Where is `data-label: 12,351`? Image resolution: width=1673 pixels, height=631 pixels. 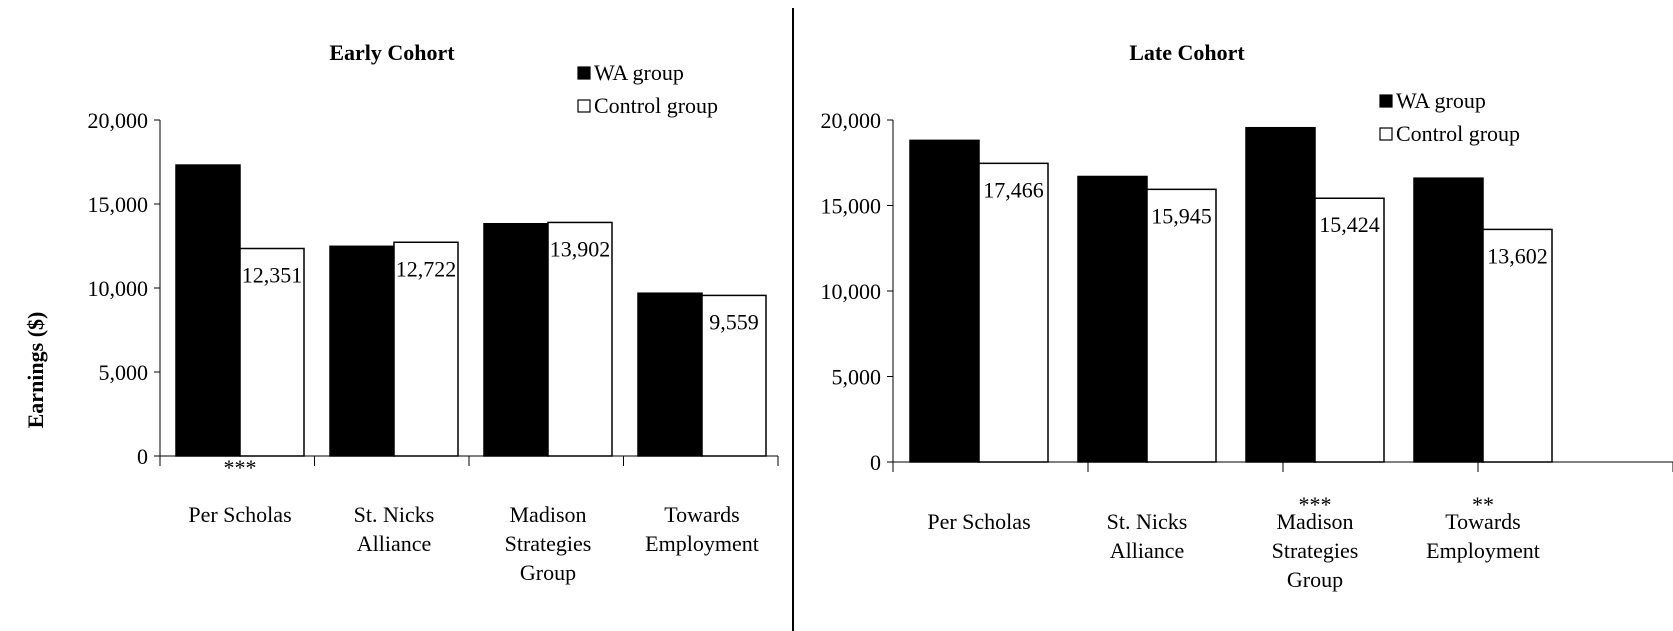
data-label: 12,351 is located at coordinates (272, 275).